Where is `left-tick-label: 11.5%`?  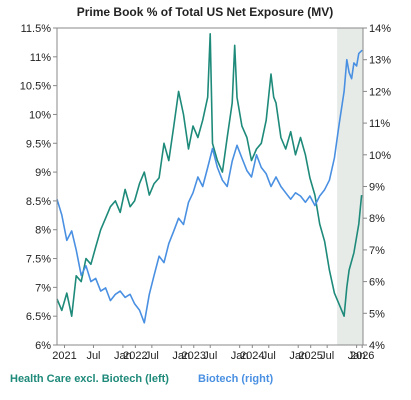
left-tick-label: 11.5% is located at coordinates (36, 29).